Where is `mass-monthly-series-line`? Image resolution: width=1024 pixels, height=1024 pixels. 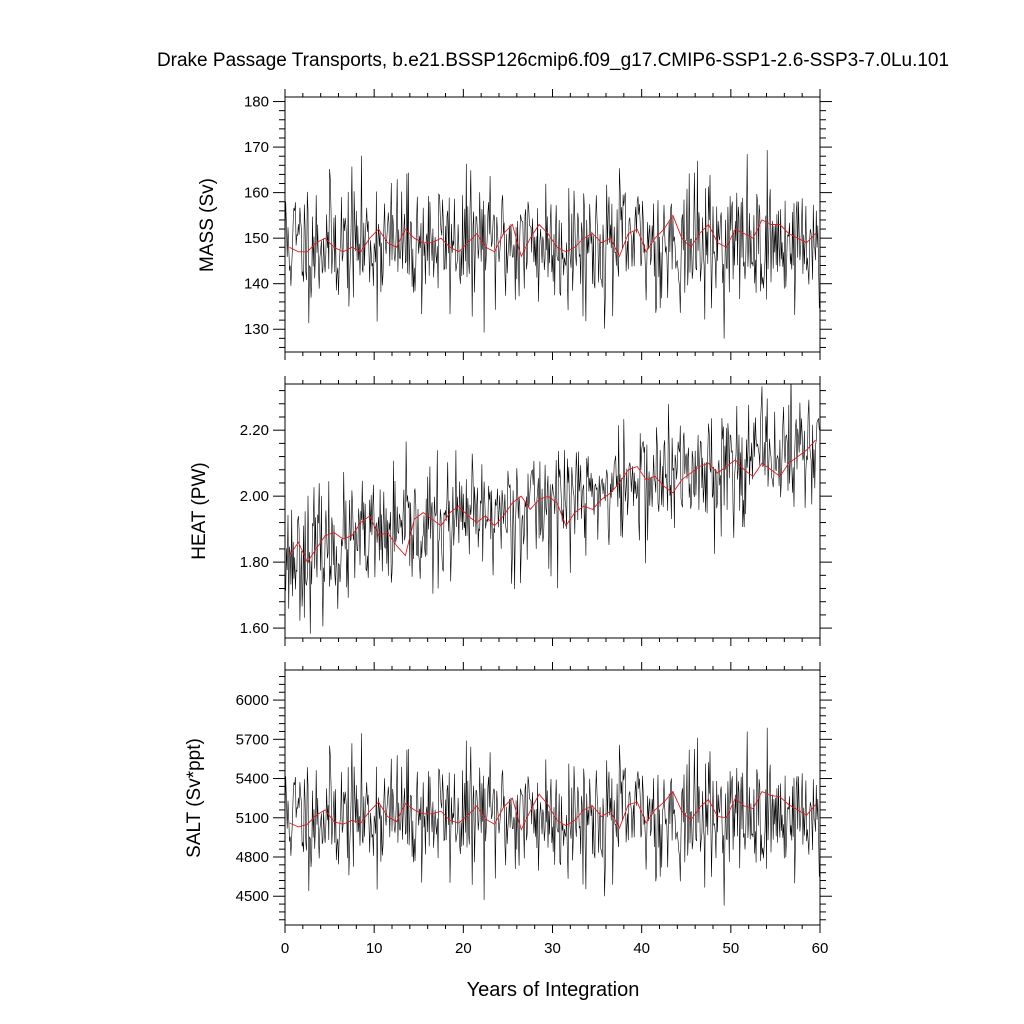 mass-monthly-series-line is located at coordinates (552, 244).